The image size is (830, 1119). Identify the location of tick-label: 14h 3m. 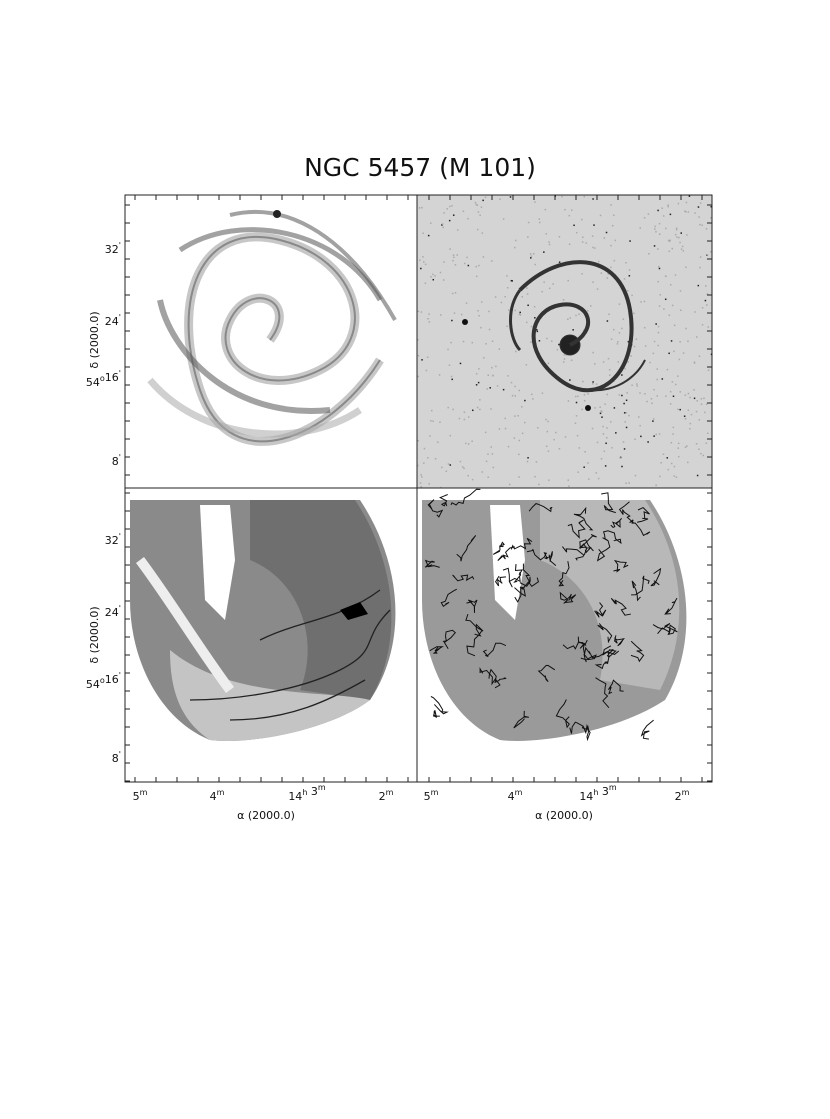
(598, 793).